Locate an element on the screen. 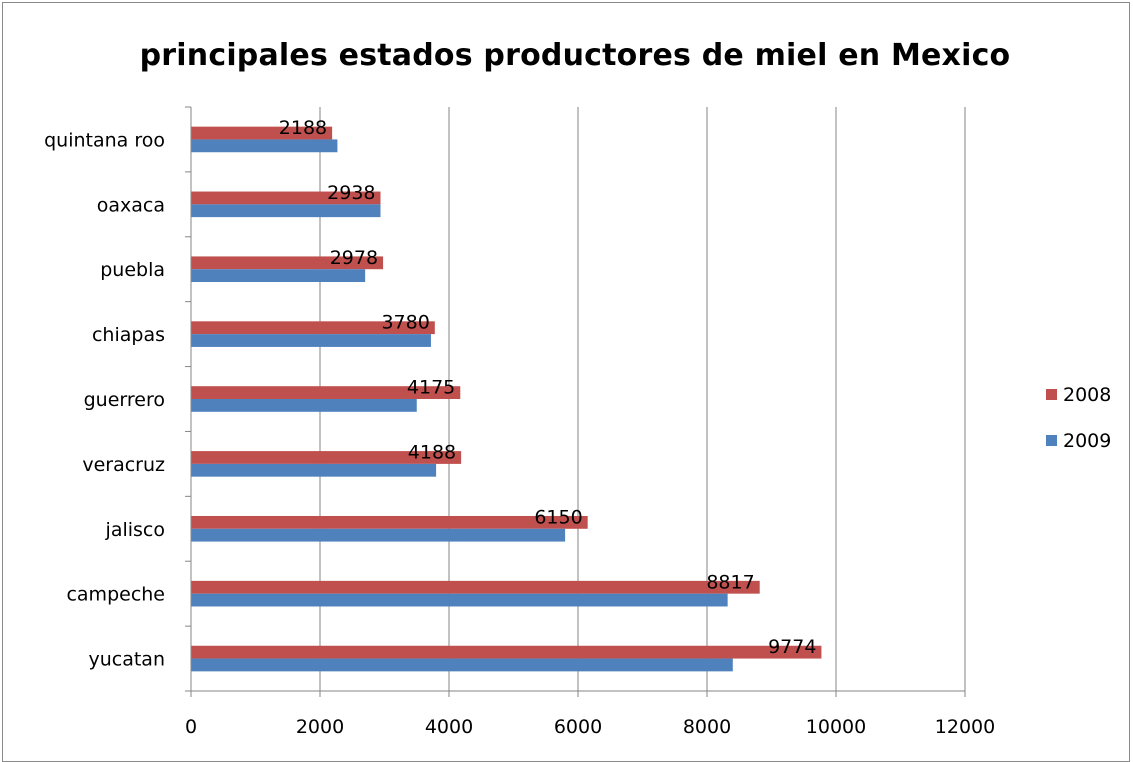 This screenshot has width=1133, height=762. bar-2009-puebla is located at coordinates (278, 276).